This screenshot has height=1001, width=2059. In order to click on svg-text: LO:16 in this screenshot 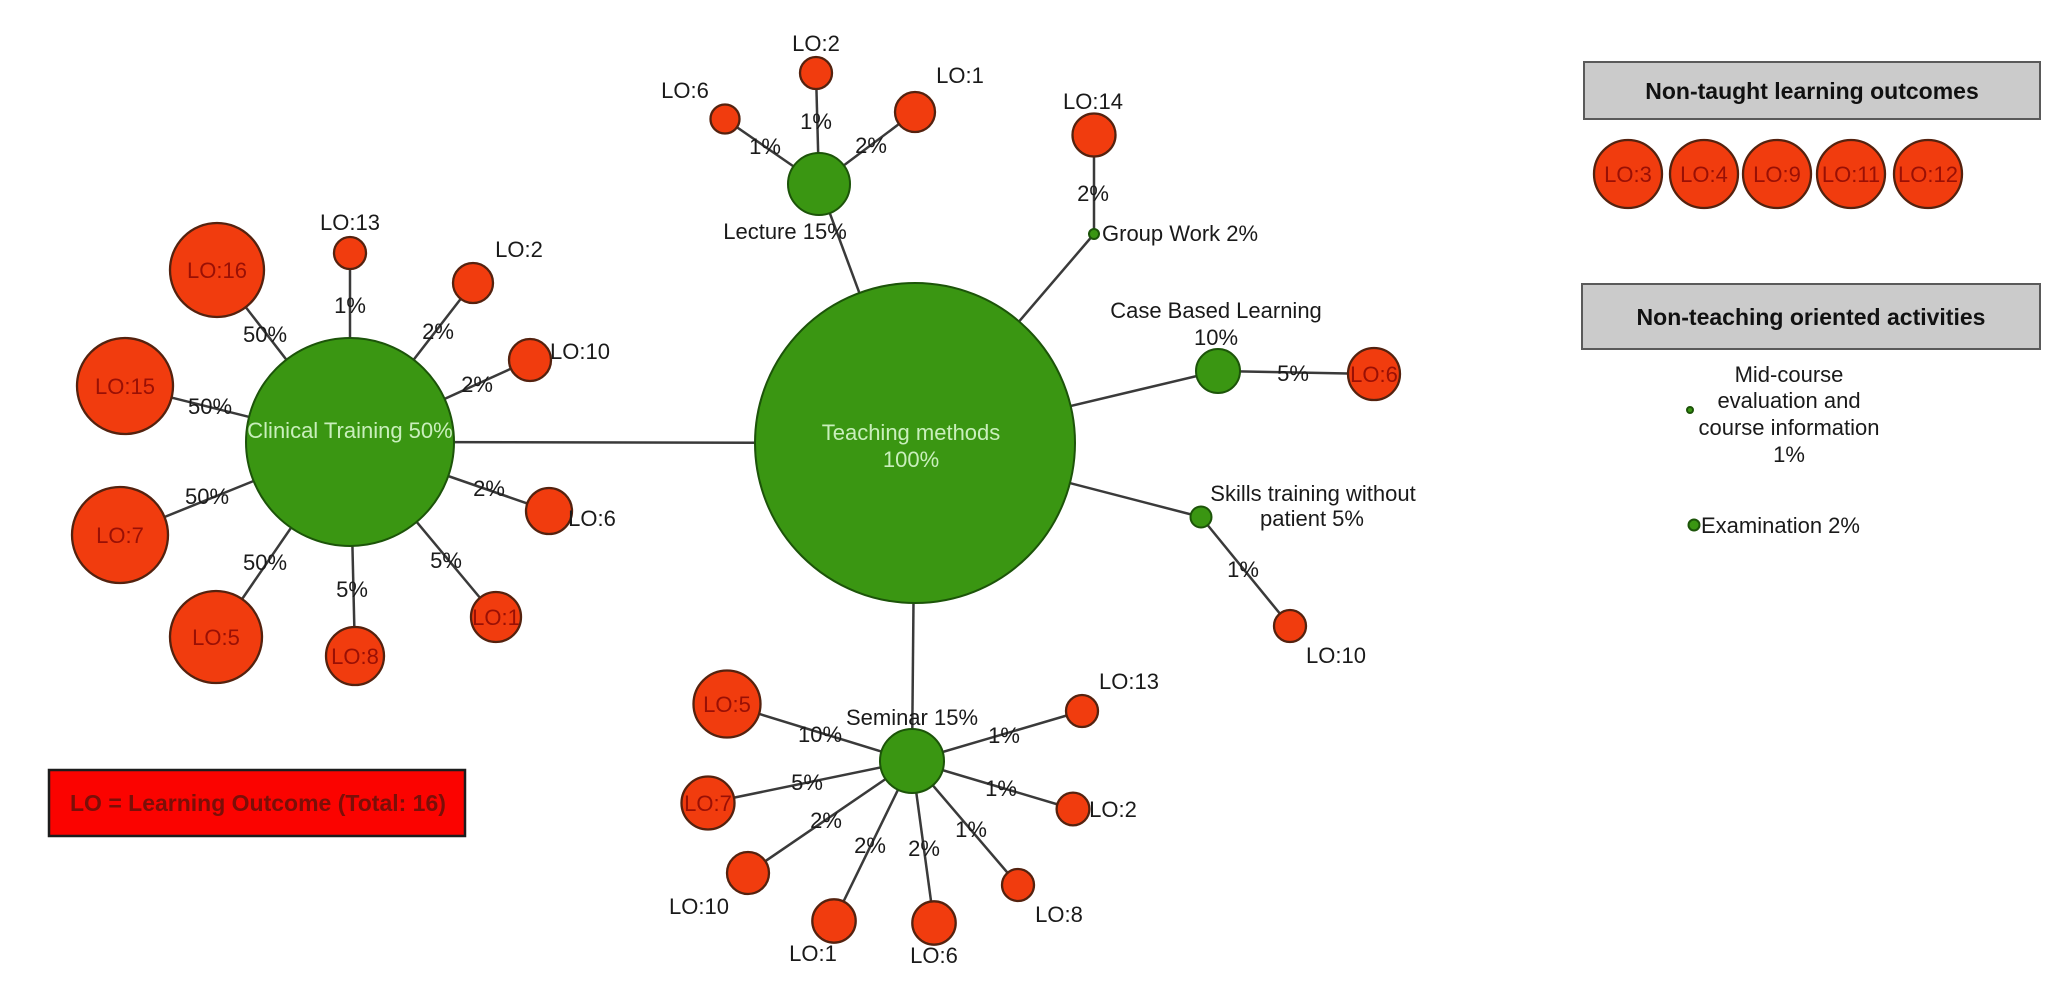, I will do `click(217, 270)`.